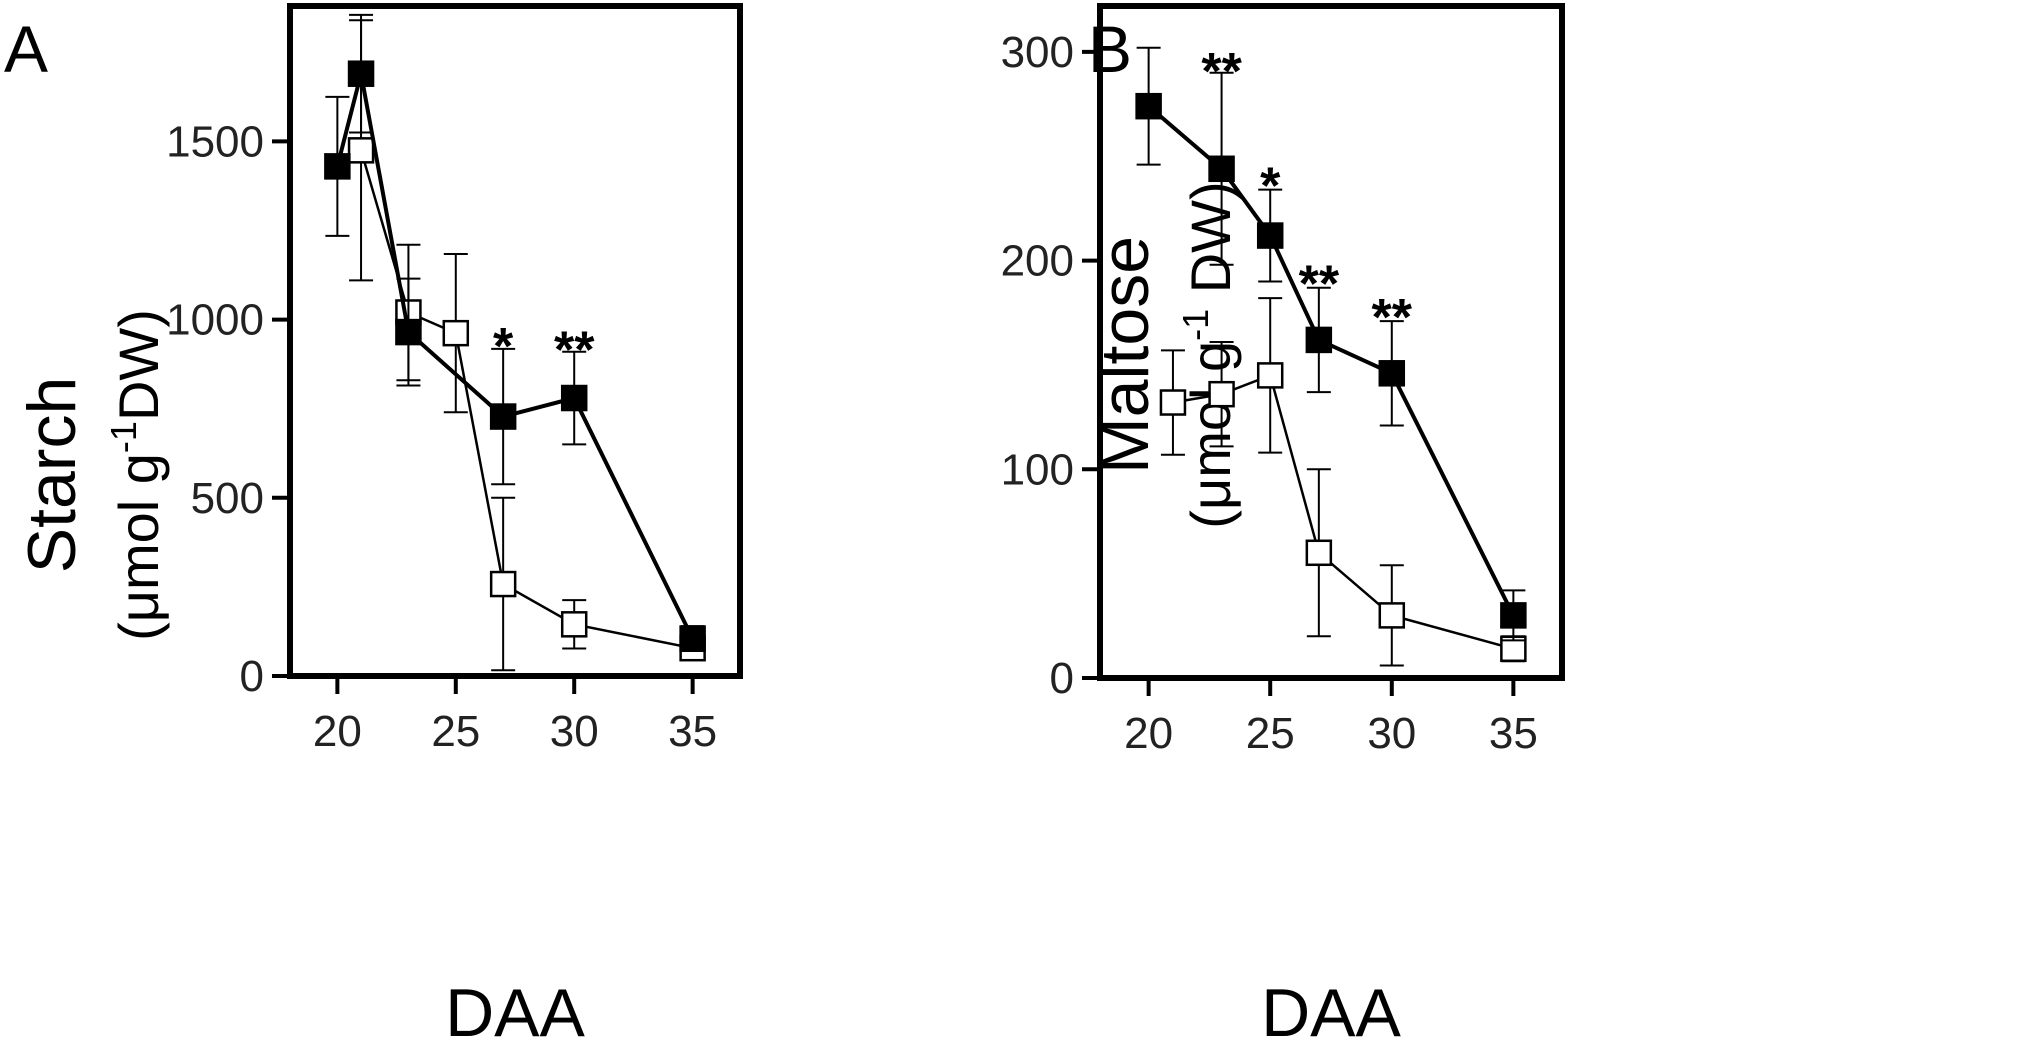 The image size is (2019, 1044). I want to click on series-b-filled, so click(1331, 344).